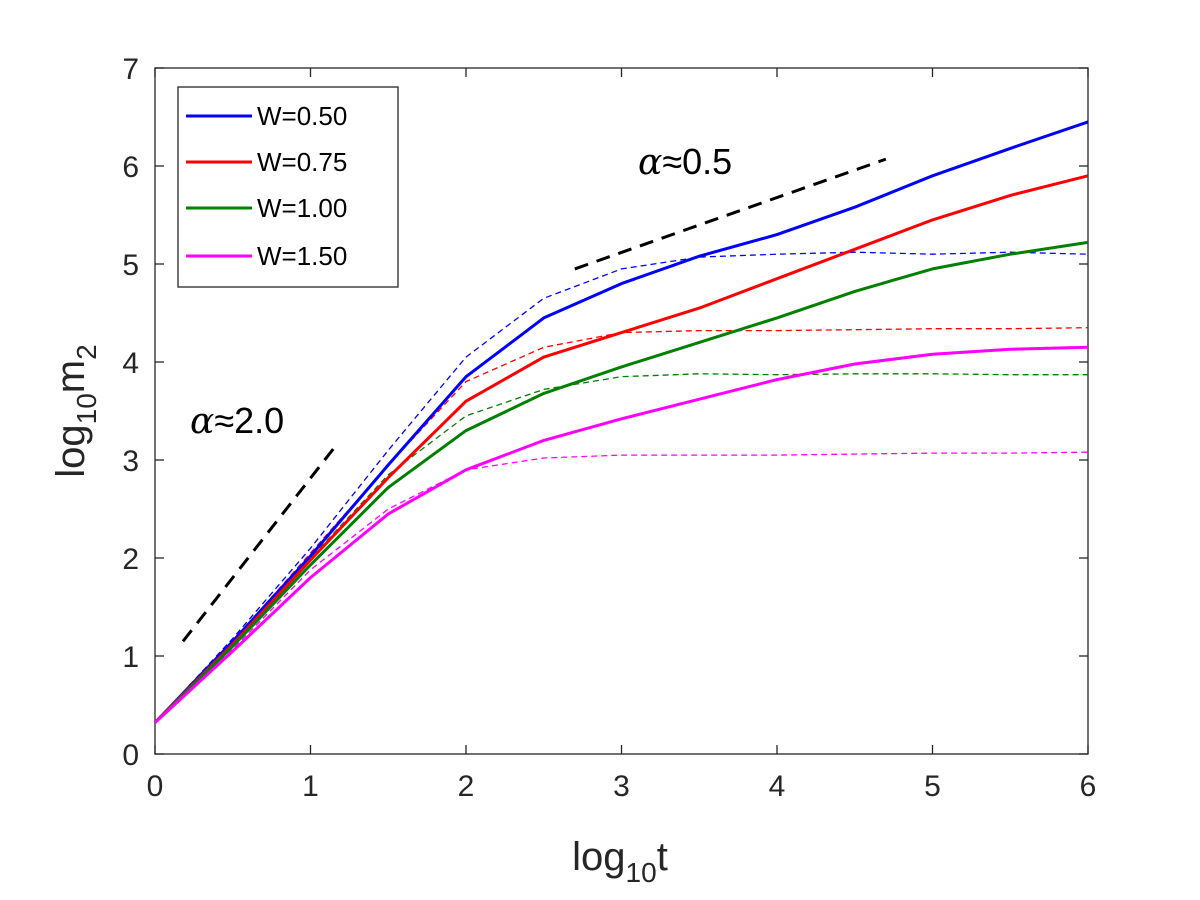  What do you see at coordinates (310, 786) in the screenshot?
I see `x-tick-label: 1` at bounding box center [310, 786].